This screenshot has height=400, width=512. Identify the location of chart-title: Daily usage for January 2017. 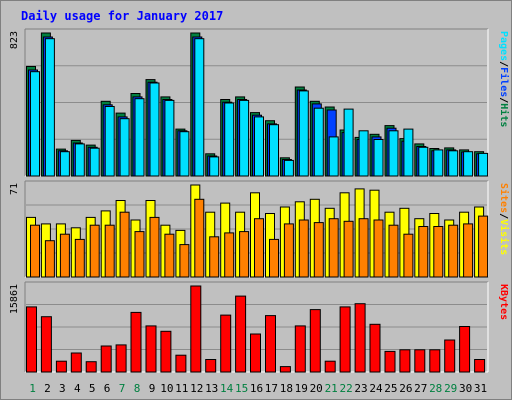
(122, 16).